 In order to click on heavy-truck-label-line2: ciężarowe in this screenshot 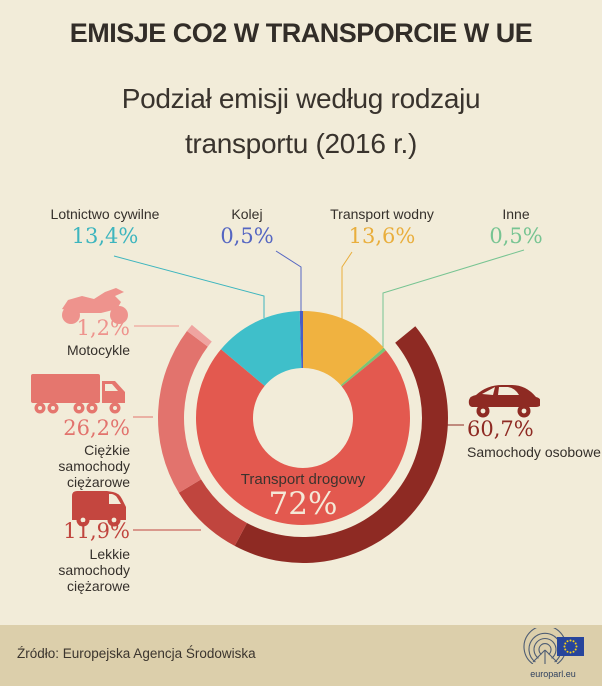, I will do `click(98, 482)`.